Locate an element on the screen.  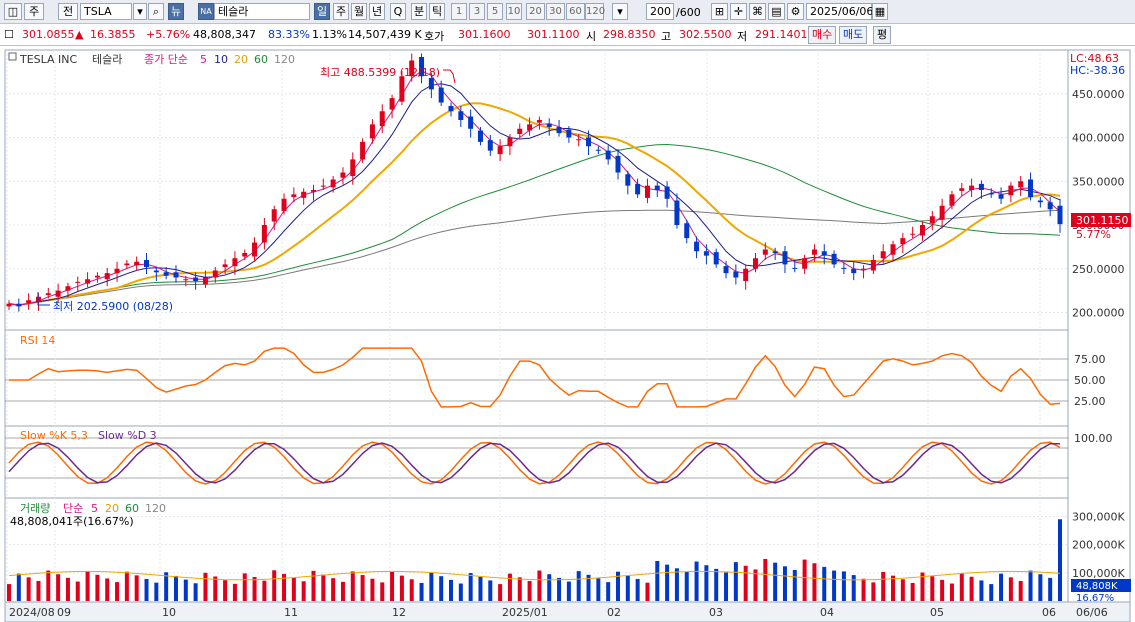
num-dropdown-icon: ▾ is located at coordinates (620, 11).